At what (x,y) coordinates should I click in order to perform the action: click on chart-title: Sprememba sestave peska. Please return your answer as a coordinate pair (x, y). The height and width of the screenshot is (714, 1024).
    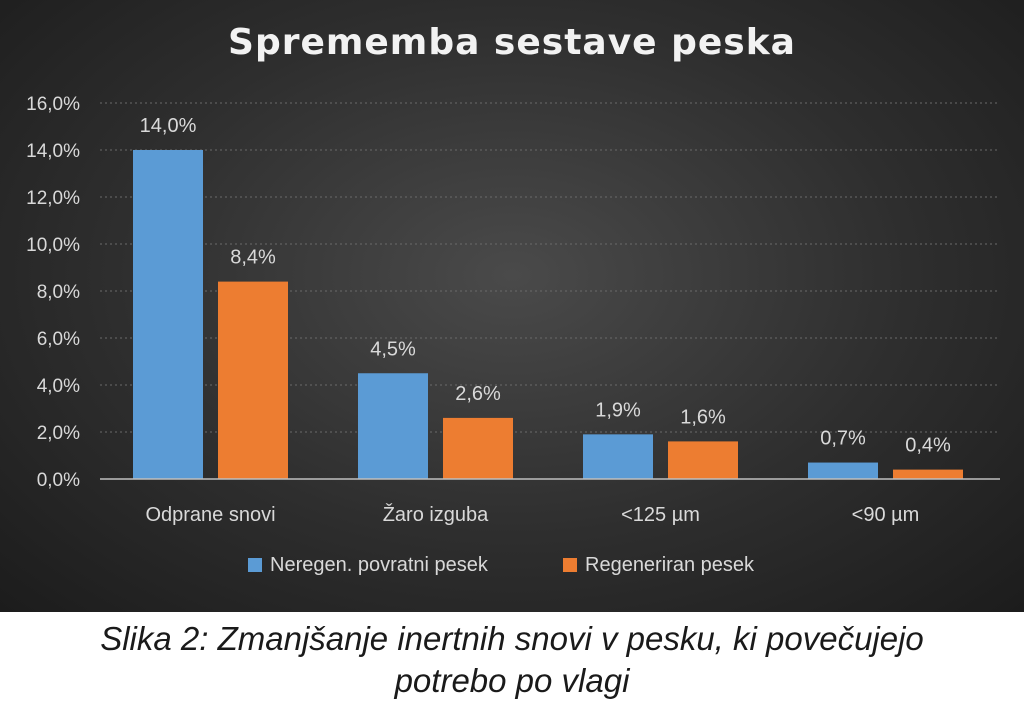
    Looking at the image, I should click on (512, 42).